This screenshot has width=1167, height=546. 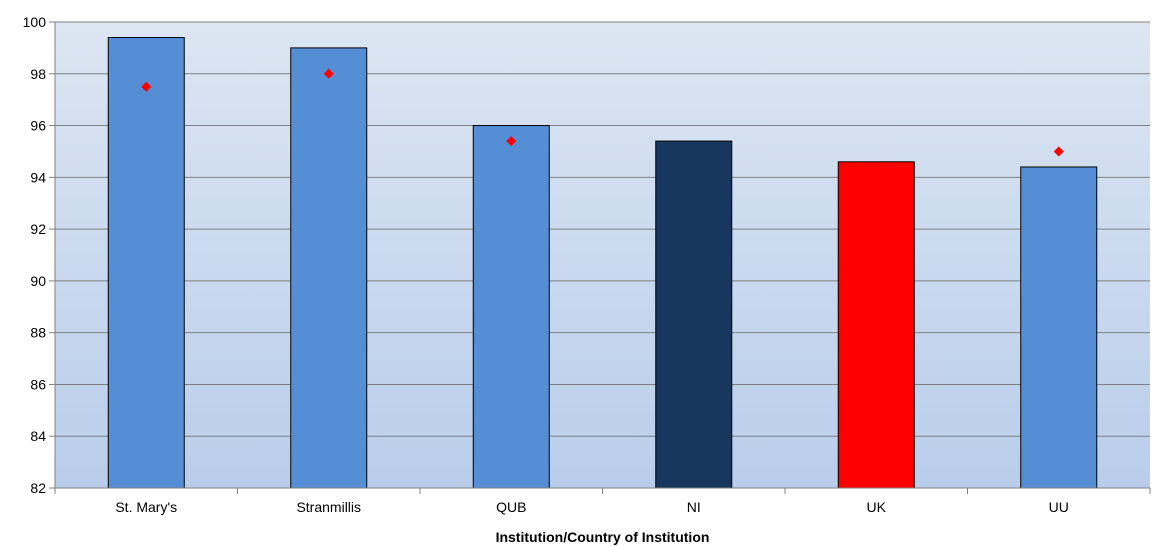 What do you see at coordinates (38, 488) in the screenshot?
I see `y-tick-label: 82` at bounding box center [38, 488].